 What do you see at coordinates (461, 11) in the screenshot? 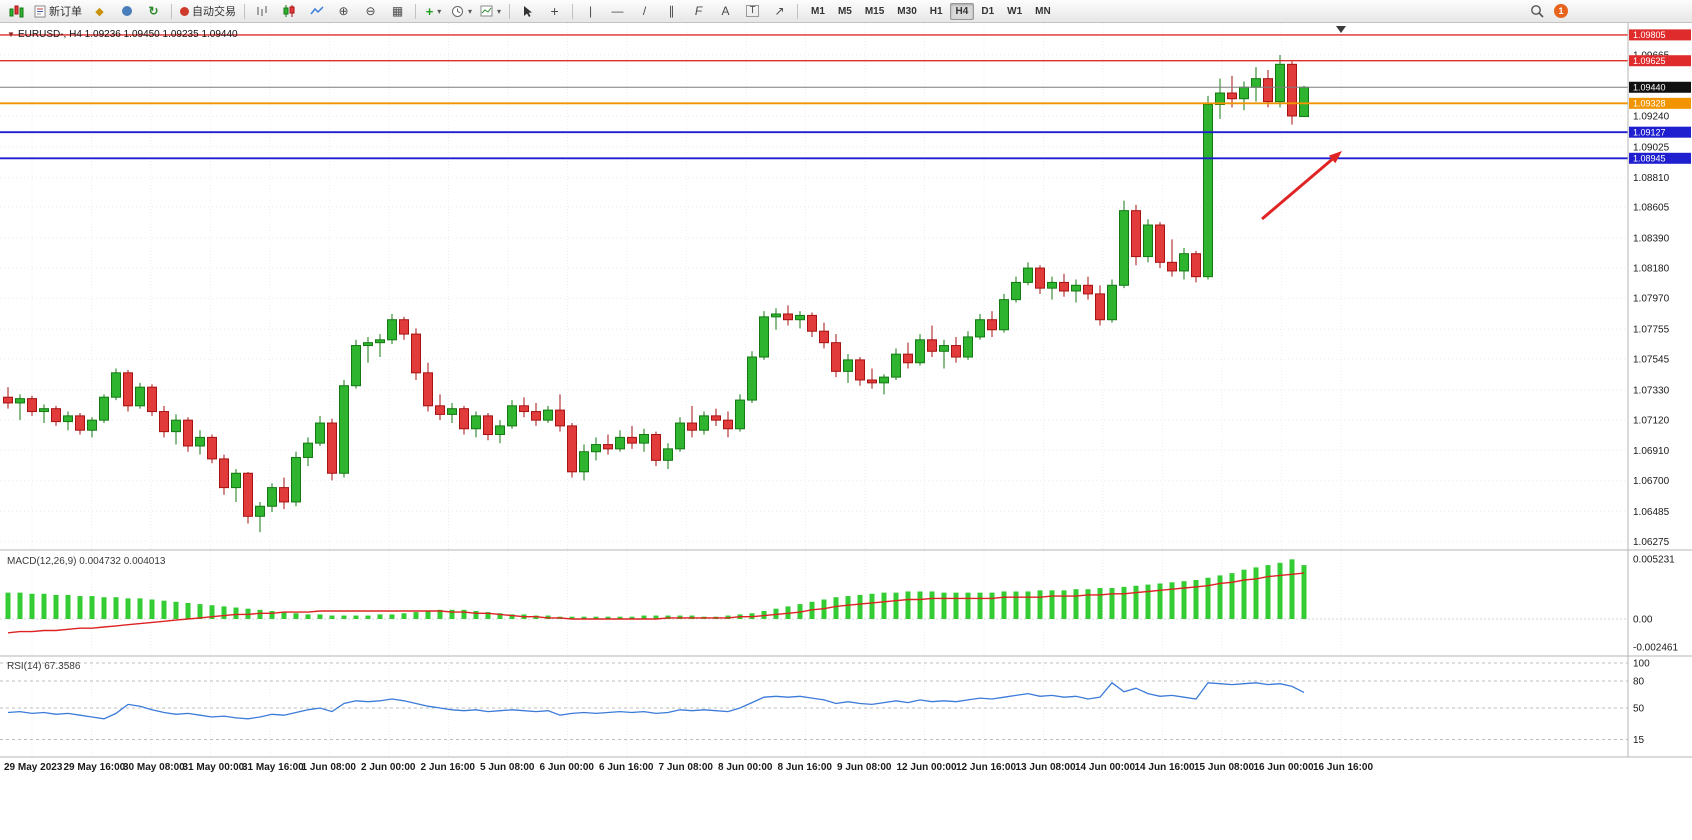
I see `periods-button: ▾` at bounding box center [461, 11].